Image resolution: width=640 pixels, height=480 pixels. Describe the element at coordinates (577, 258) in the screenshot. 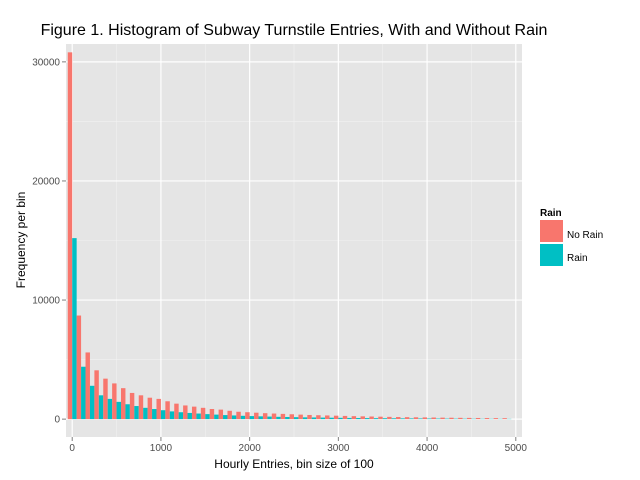

I see `legend-label-rain: Rain` at that location.